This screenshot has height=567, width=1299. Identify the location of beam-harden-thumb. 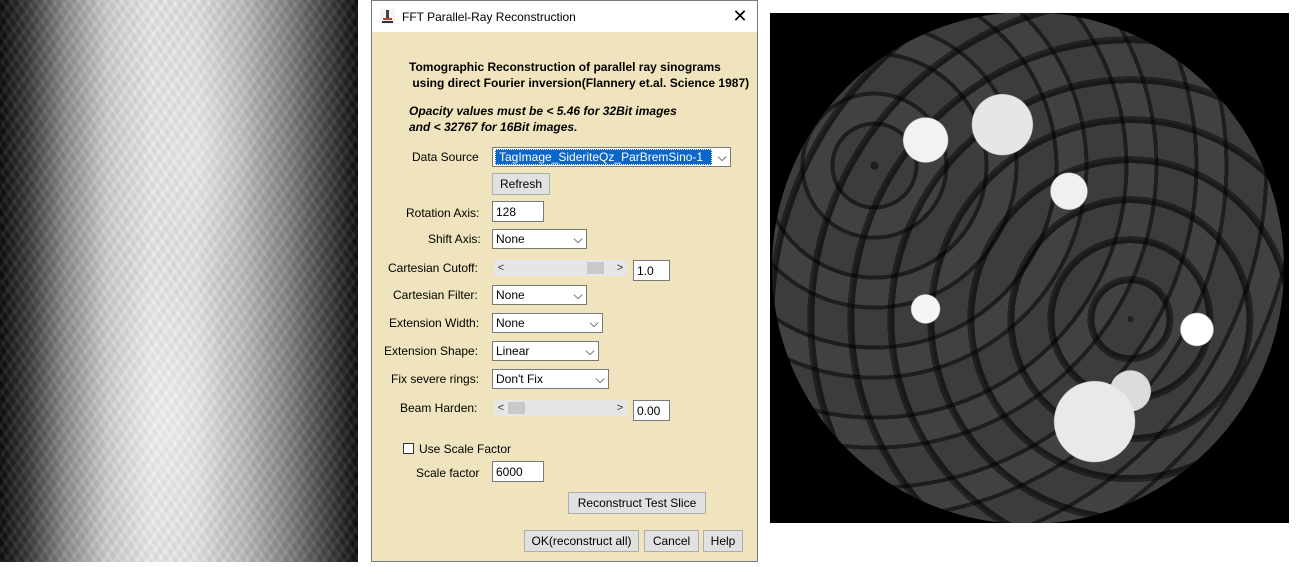
(516, 408).